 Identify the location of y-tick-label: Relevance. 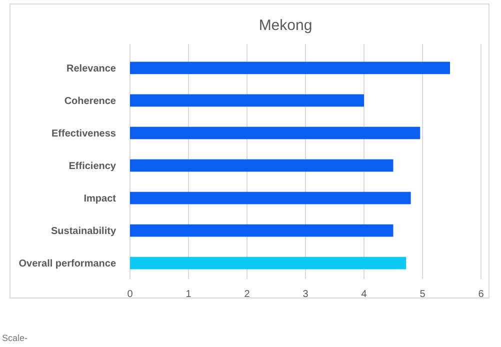
(91, 68).